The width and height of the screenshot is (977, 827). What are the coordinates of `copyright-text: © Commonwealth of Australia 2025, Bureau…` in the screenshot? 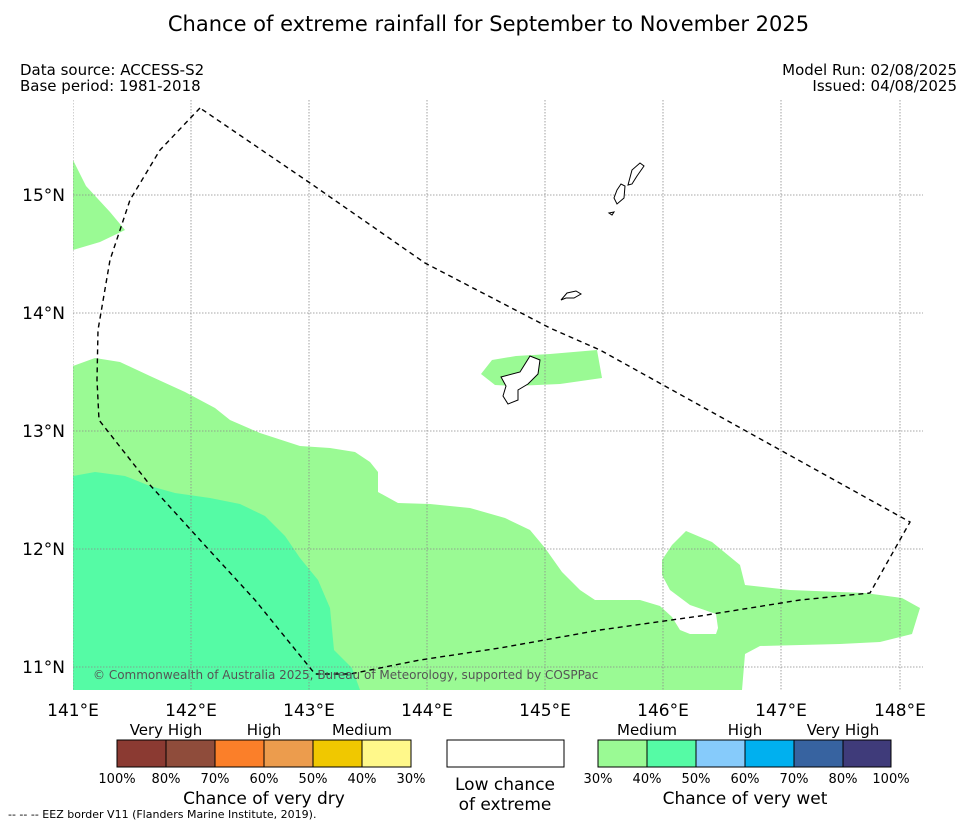 It's located at (345, 675).